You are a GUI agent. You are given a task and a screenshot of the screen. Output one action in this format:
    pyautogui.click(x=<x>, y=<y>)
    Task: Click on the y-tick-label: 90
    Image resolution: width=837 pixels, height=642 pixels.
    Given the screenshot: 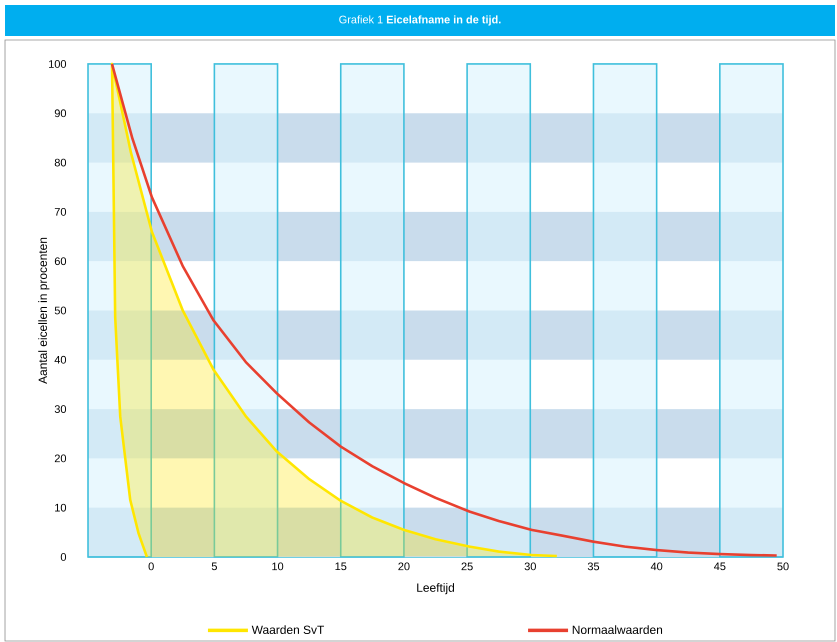 What is the action you would take?
    pyautogui.click(x=60, y=113)
    